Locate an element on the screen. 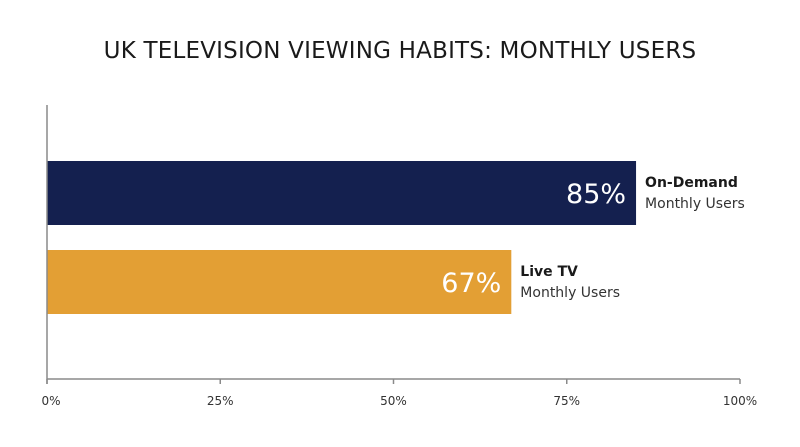 The image size is (800, 447). bar-value-label-live-tv: 67% is located at coordinates (471, 283).